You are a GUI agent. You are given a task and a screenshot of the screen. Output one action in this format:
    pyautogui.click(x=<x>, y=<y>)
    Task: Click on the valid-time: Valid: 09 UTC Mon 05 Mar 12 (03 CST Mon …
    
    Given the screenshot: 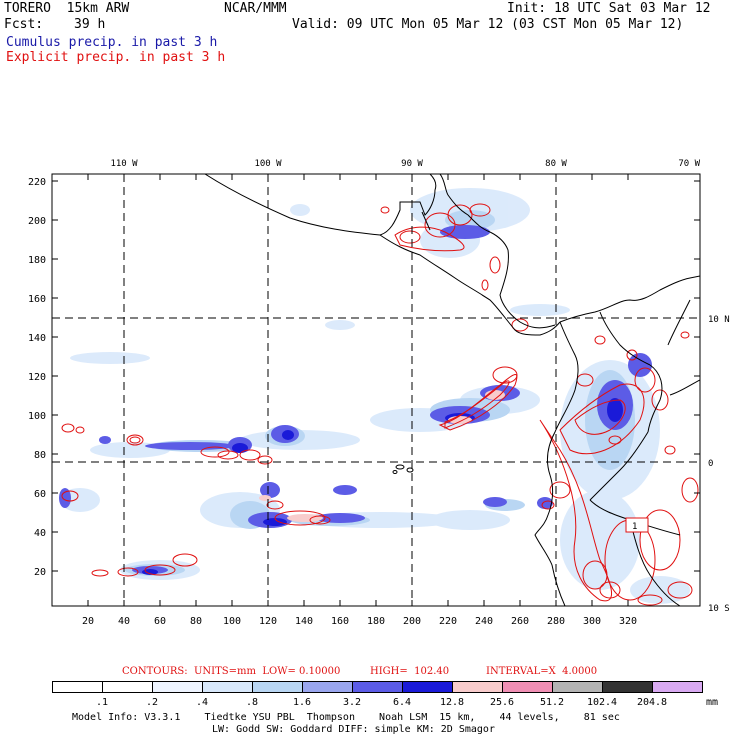 What is the action you would take?
    pyautogui.click(x=488, y=24)
    